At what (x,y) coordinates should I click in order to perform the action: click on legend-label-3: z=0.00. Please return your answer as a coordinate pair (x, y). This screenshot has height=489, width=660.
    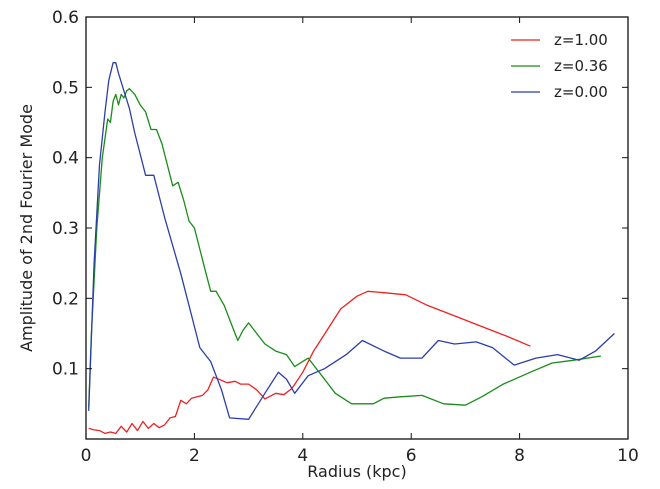
    Looking at the image, I should click on (581, 92).